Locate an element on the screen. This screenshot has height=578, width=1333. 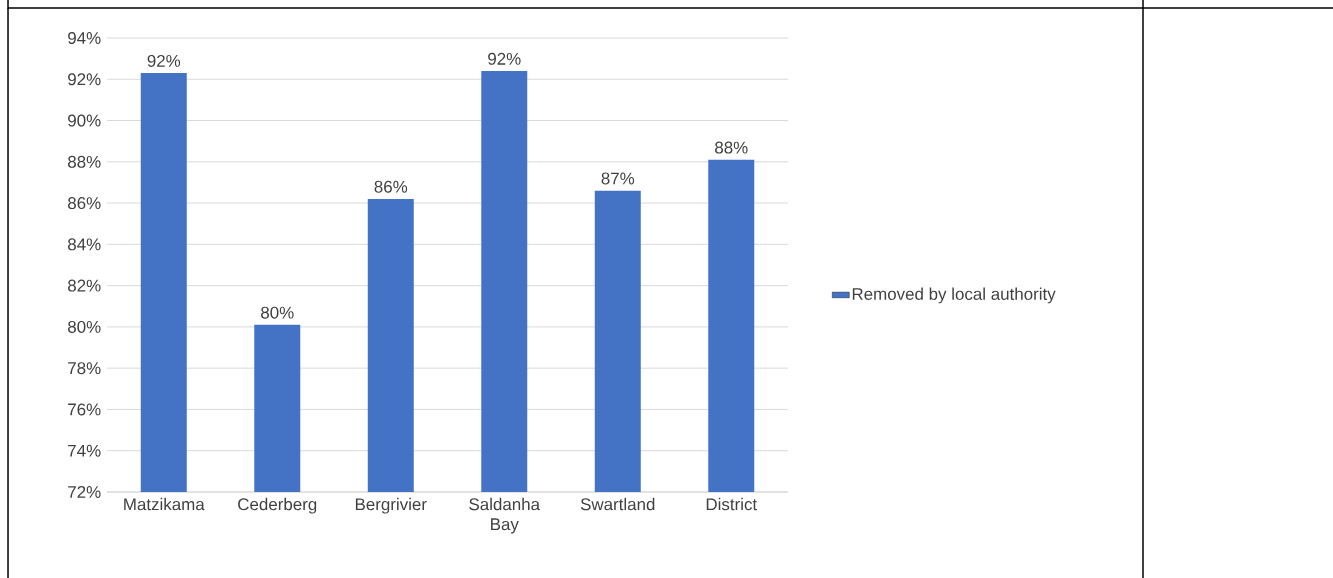
y-tick-label: 80% is located at coordinates (84, 326).